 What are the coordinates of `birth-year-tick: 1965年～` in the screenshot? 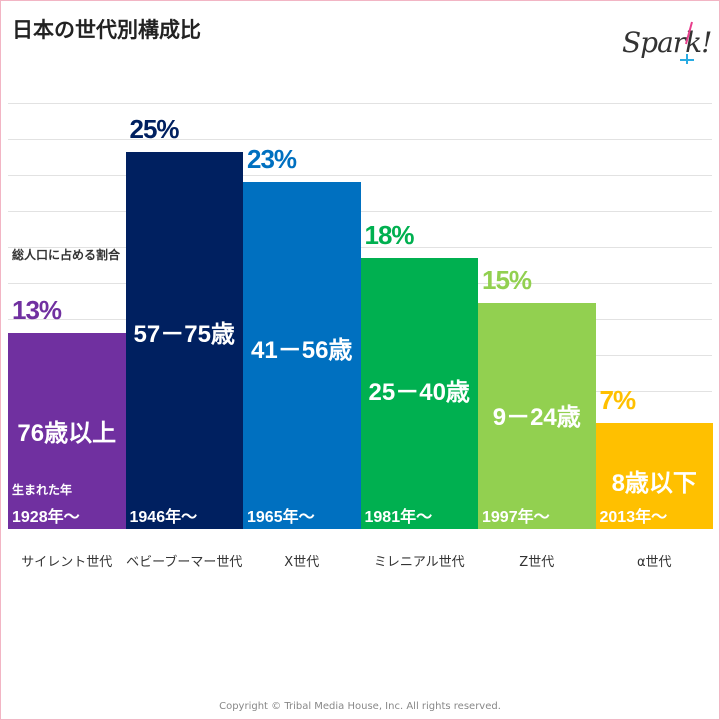 It's located at (281, 517).